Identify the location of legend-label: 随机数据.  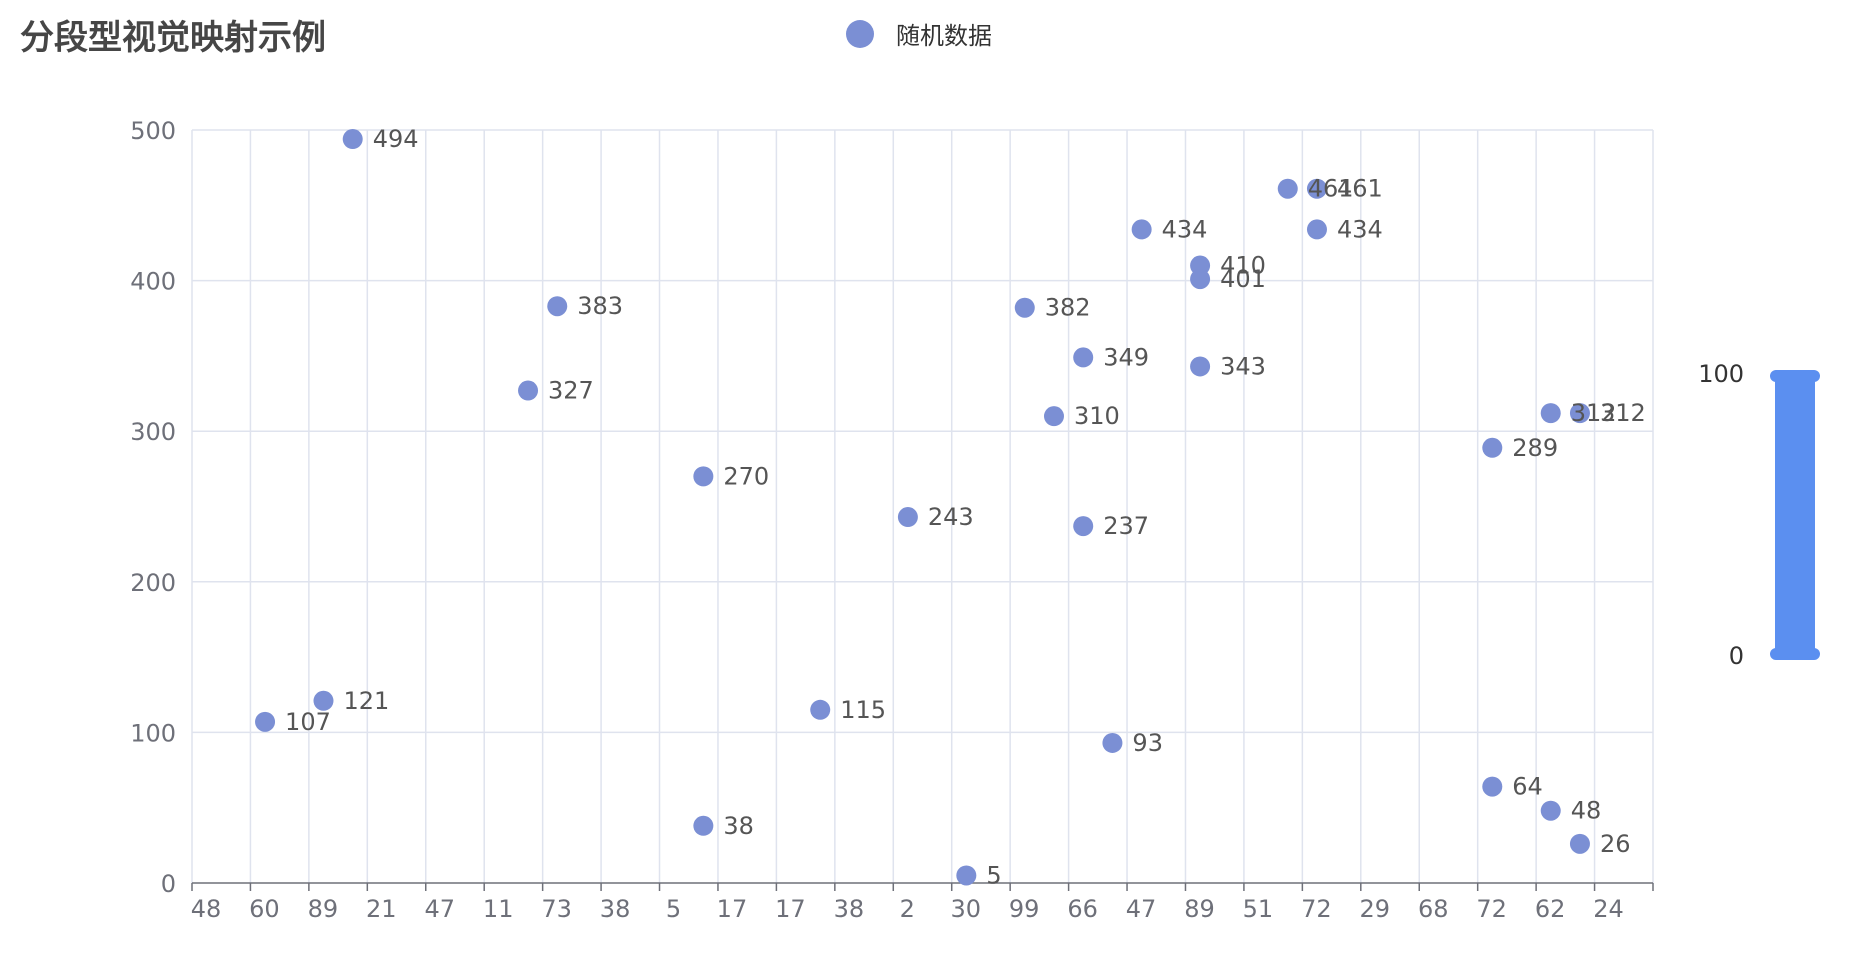
(944, 36).